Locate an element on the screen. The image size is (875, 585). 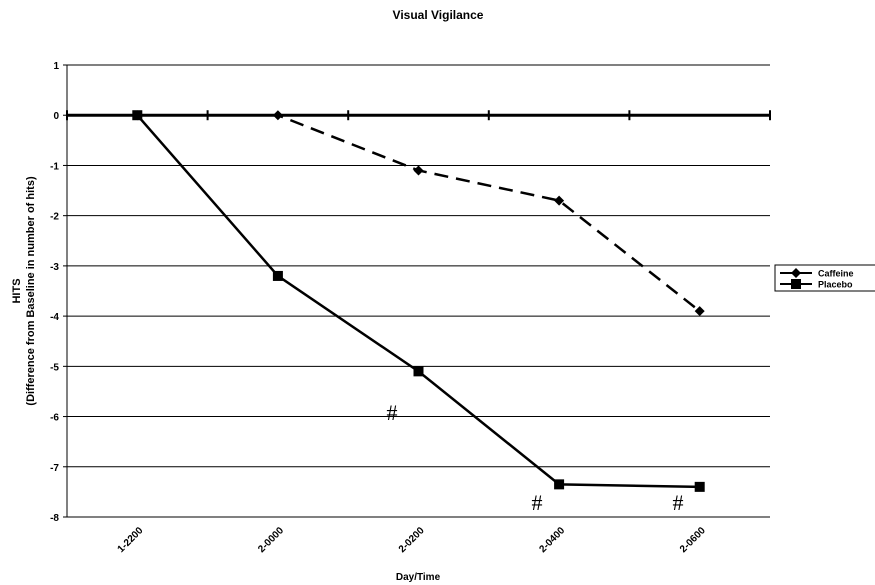
y-tick-label: -3 is located at coordinates (54, 267).